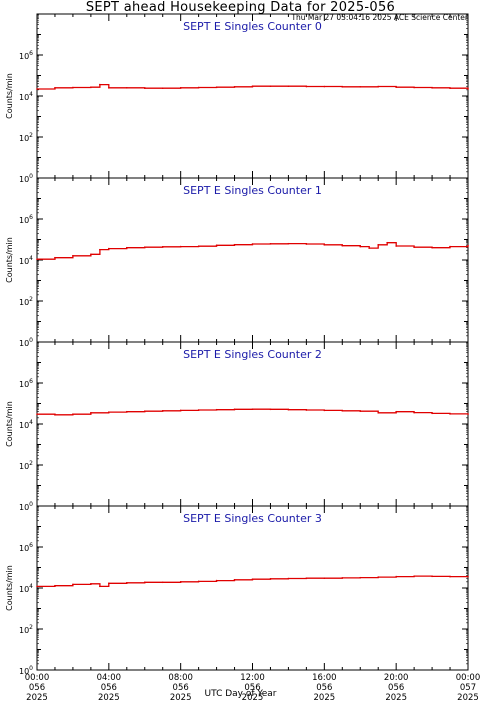 The width and height of the screenshot is (481, 703). What do you see at coordinates (468, 688) in the screenshot?
I see `x-tick-label: 057` at bounding box center [468, 688].